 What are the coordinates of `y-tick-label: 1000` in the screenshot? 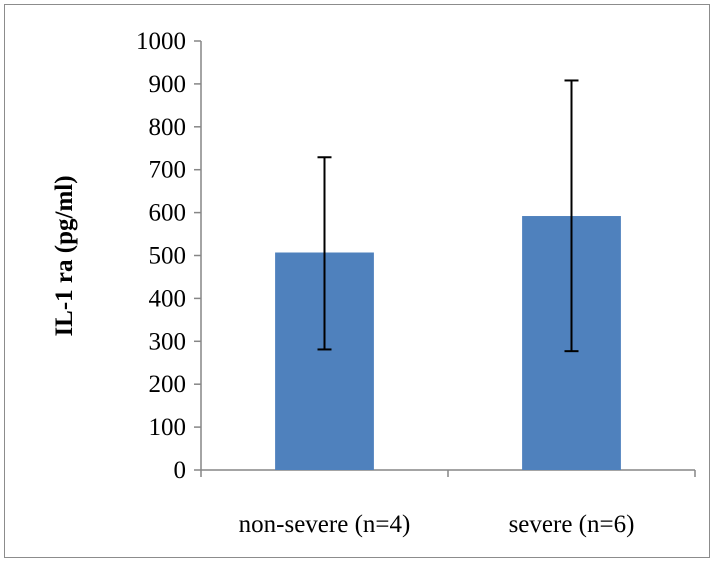 It's located at (161, 41).